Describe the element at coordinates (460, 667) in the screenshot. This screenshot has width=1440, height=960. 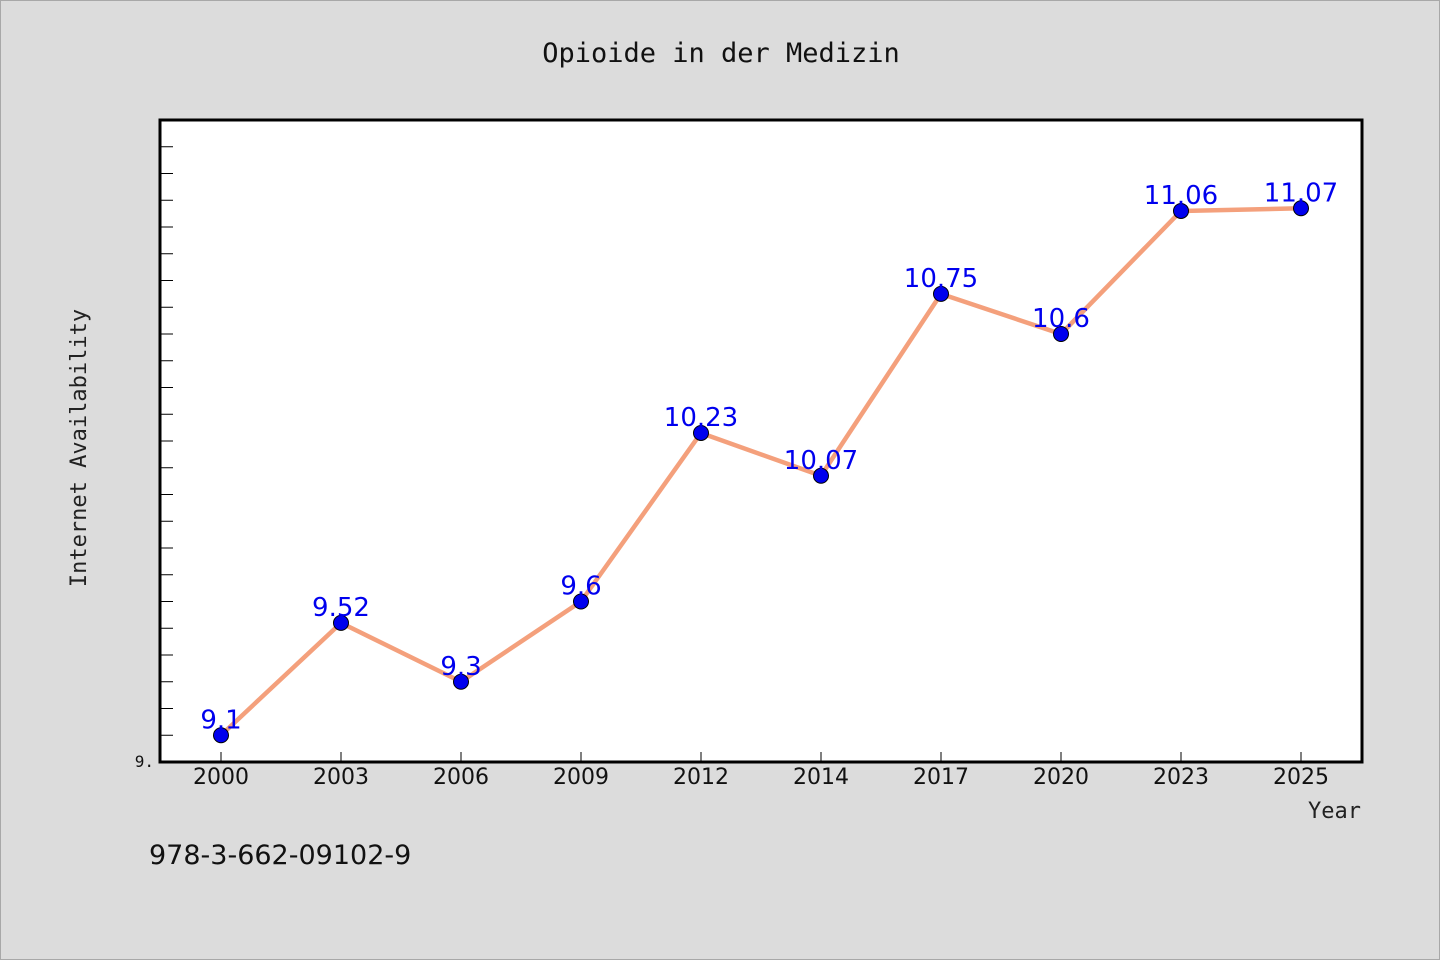
I see `data-label: 9.3` at that location.